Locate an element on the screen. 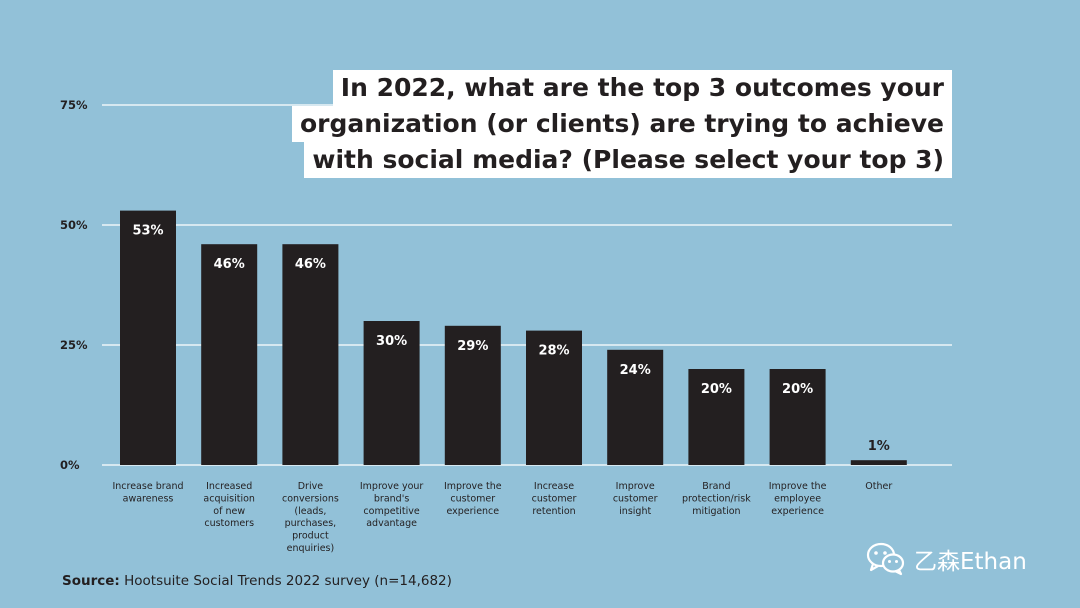 This screenshot has width=1080, height=608. x-tick-label: Increase customer retention is located at coordinates (554, 499).